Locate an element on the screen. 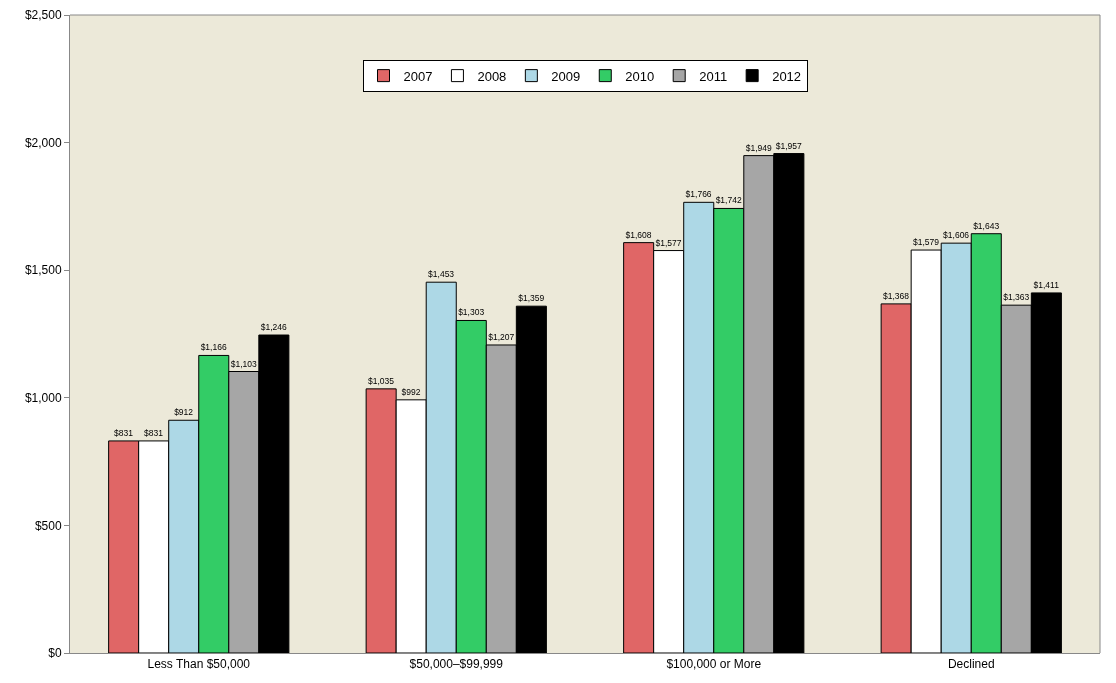 Image resolution: width=1116 pixels, height=683 pixels. data-label: $912 is located at coordinates (184, 412).